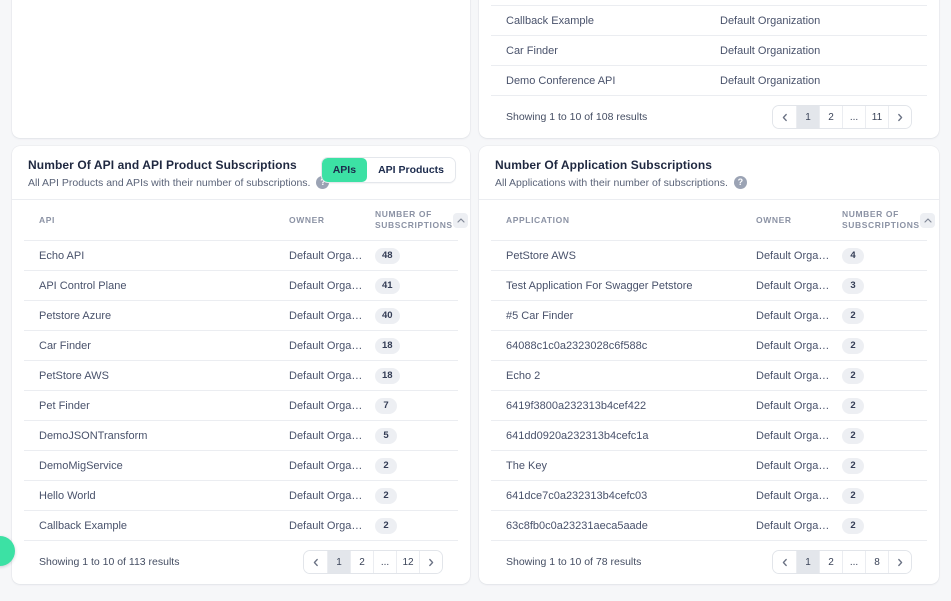  Describe the element at coordinates (538, 219) in the screenshot. I see `column-header-application: Application` at that location.